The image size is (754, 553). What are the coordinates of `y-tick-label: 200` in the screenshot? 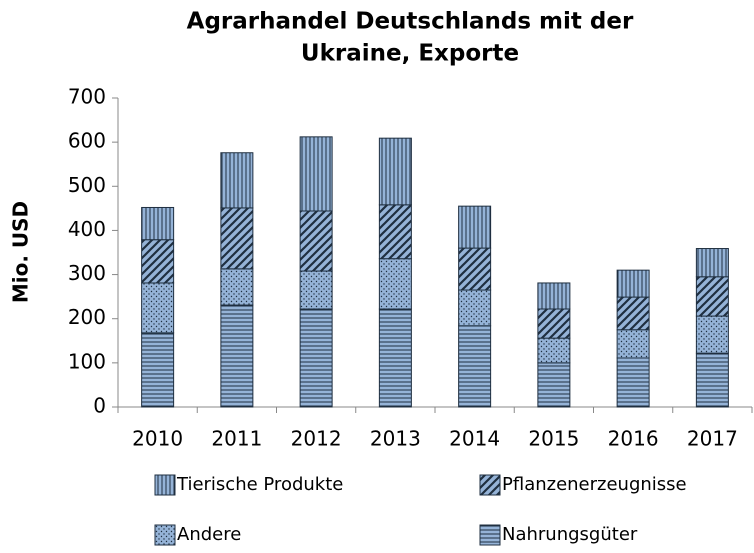 It's located at (87, 317).